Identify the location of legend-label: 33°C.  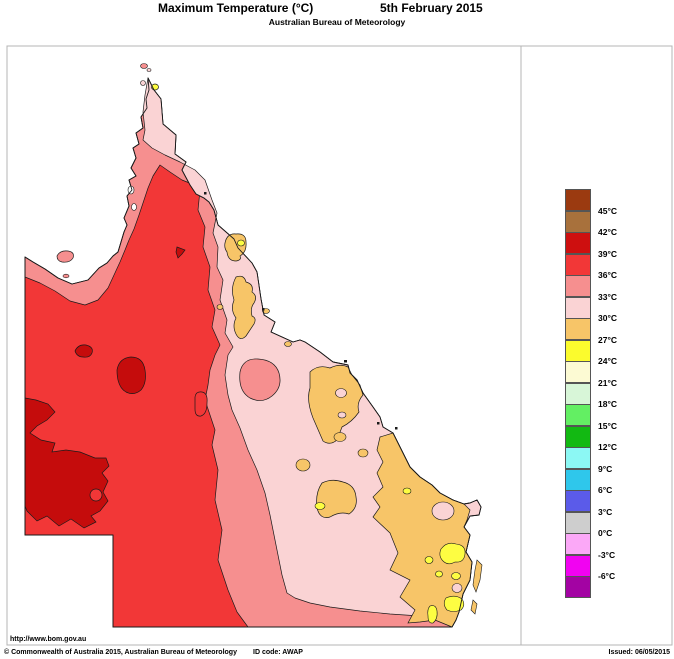
(607, 297).